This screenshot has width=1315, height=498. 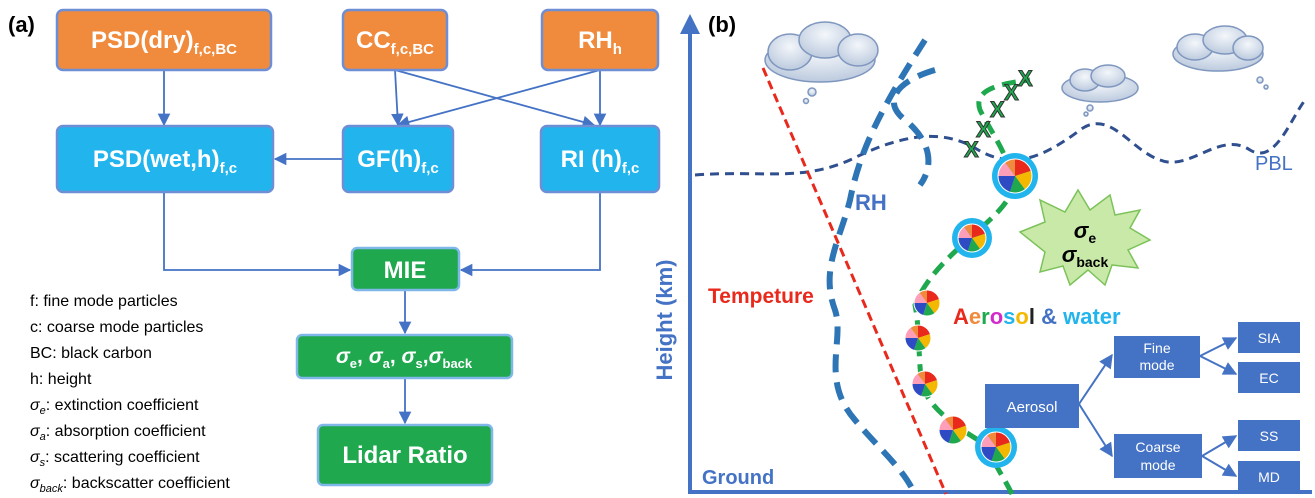 What do you see at coordinates (631, 168) in the screenshot?
I see `mid-box-ri-sub: f,c` at bounding box center [631, 168].